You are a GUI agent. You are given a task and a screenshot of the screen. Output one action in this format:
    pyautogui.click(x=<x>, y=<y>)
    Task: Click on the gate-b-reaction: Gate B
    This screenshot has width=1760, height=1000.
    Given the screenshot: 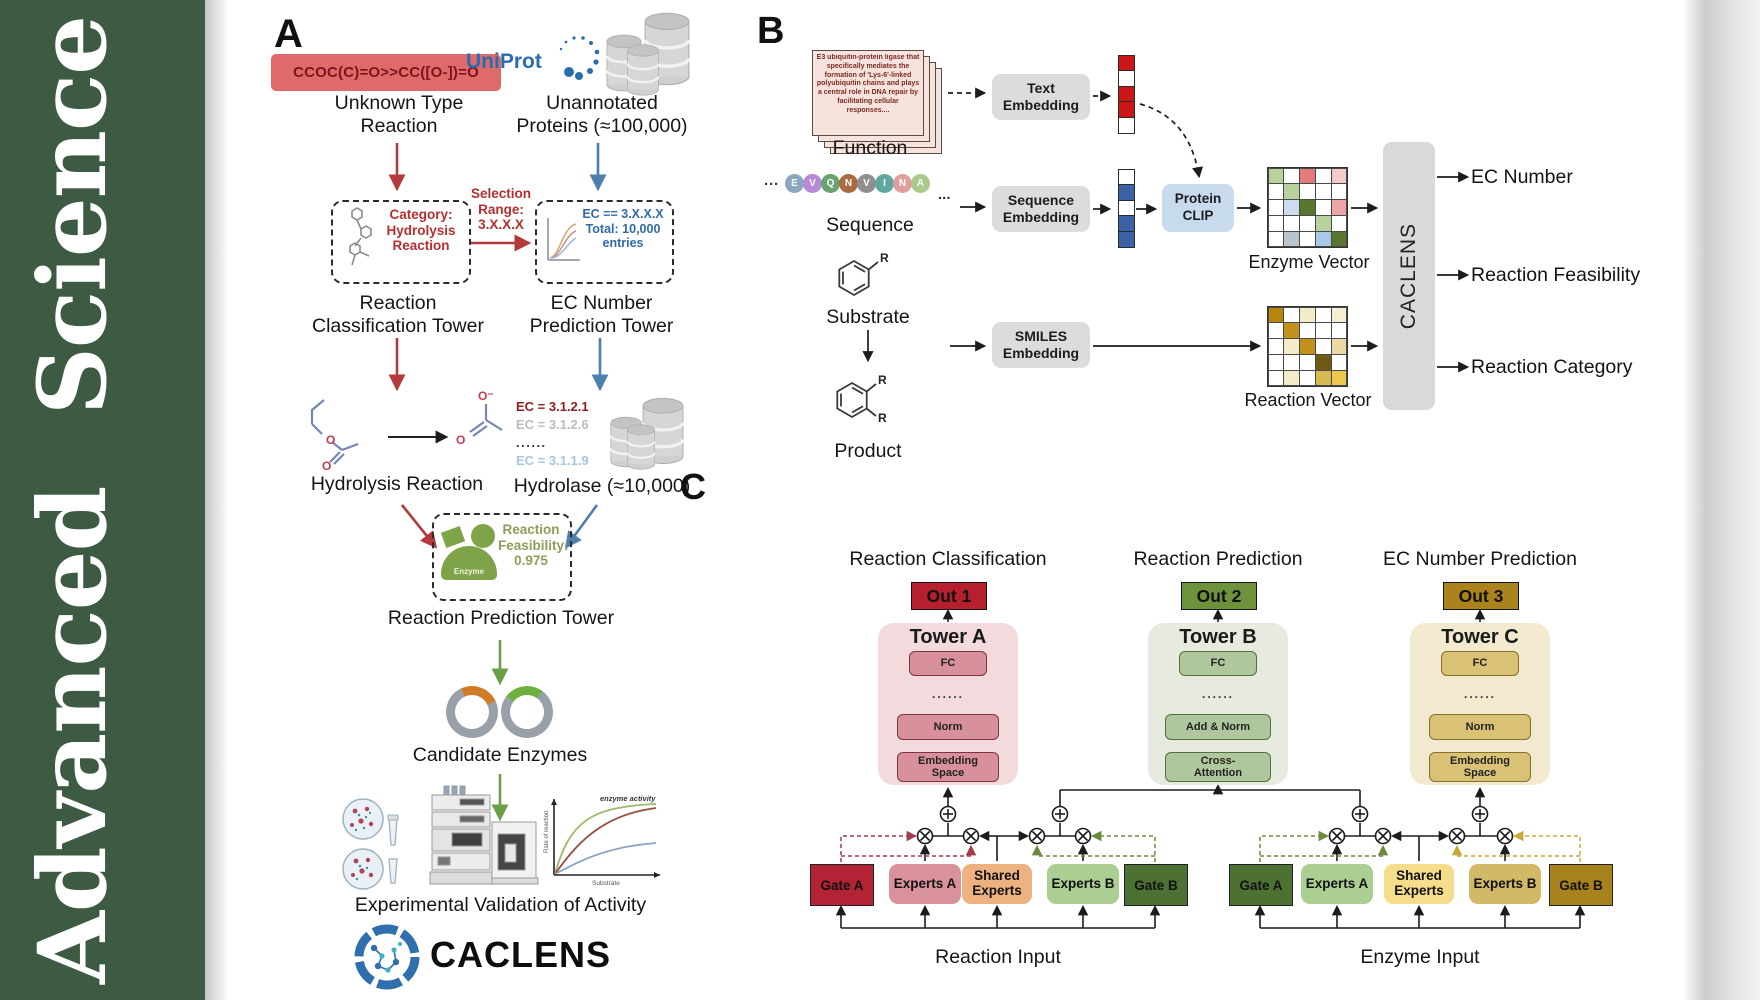 What is the action you would take?
    pyautogui.click(x=1156, y=885)
    